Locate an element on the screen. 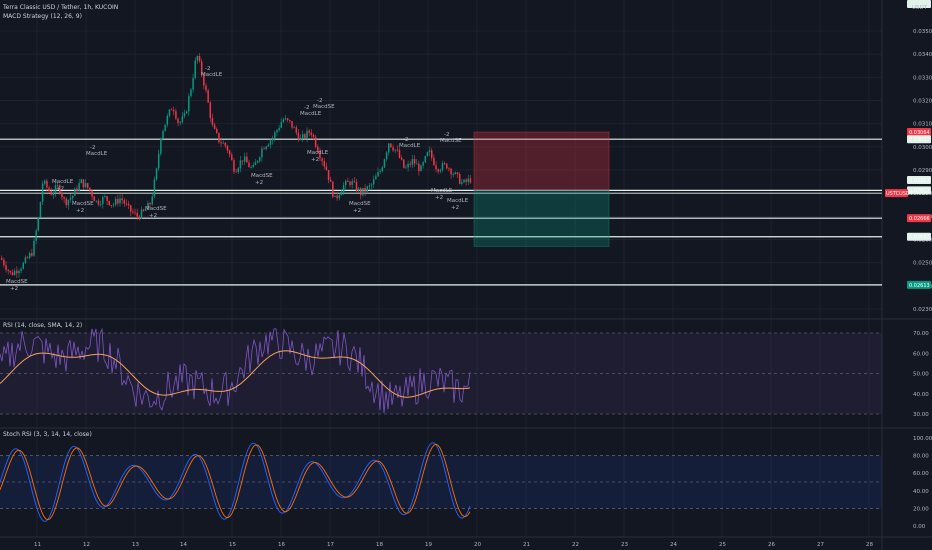 This screenshot has width=932, height=550. price-tag-label: 0.02812 is located at coordinates (919, 191).